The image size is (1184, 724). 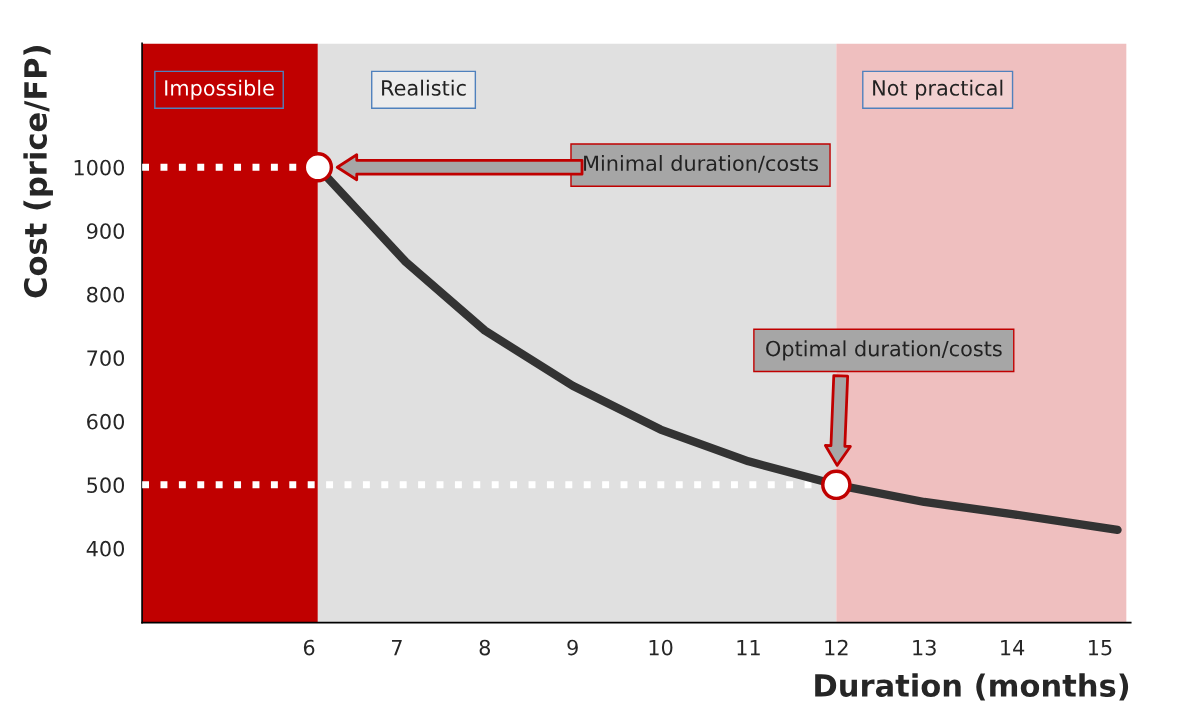 What do you see at coordinates (106, 421) in the screenshot?
I see `y-tick-label: 600` at bounding box center [106, 421].